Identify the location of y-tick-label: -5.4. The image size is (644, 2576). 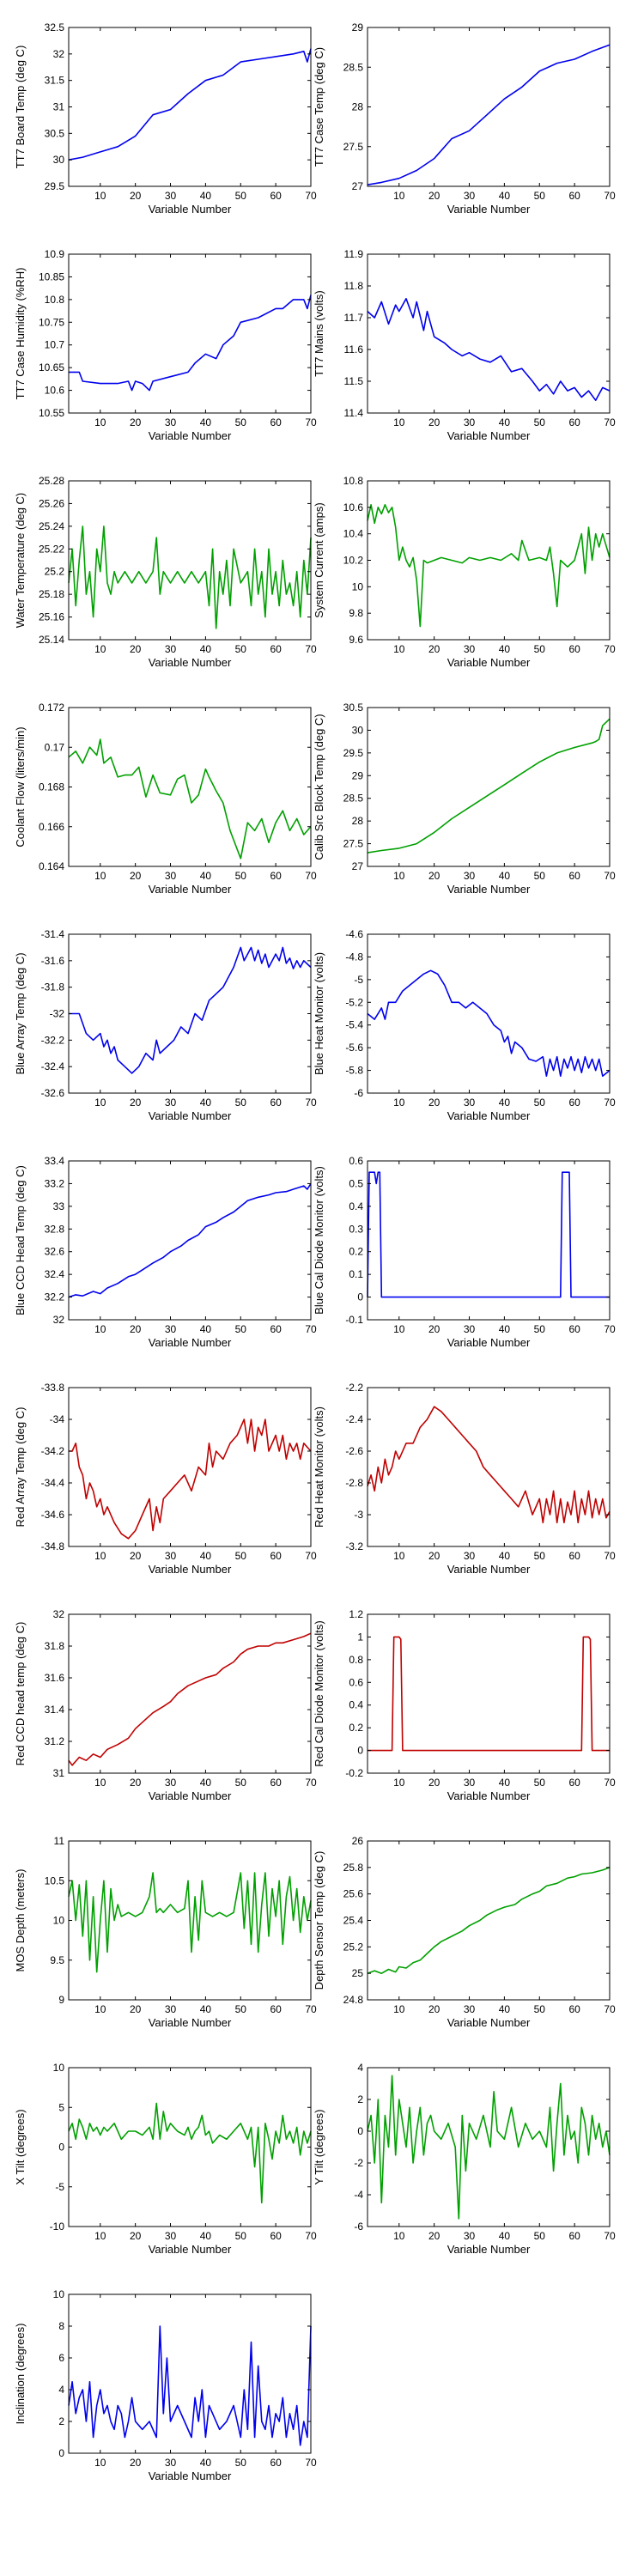
(354, 1025).